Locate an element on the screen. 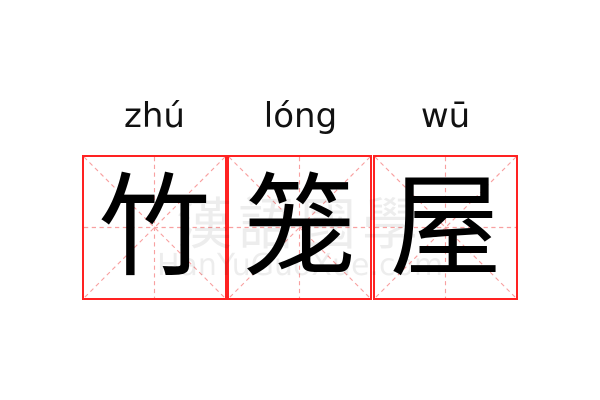 The width and height of the screenshot is (600, 400). pinyin-2: lóng is located at coordinates (300, 116).